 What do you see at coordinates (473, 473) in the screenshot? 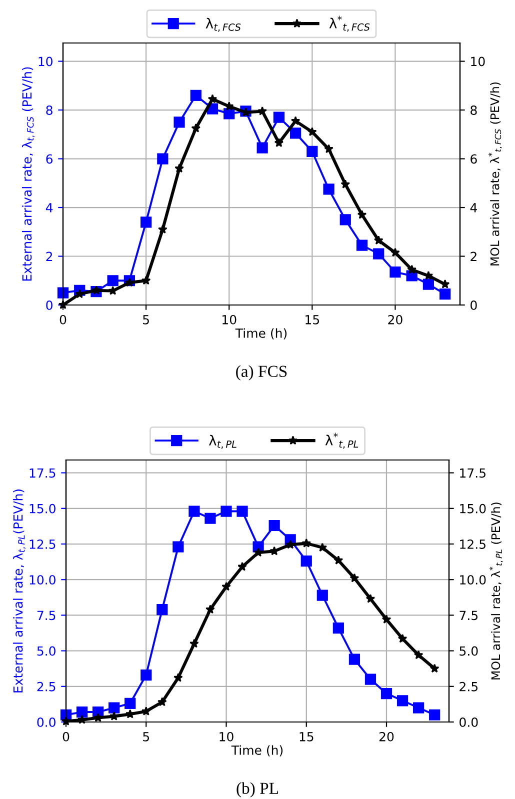
I see `y2-tick-label: 17.5` at bounding box center [473, 473].